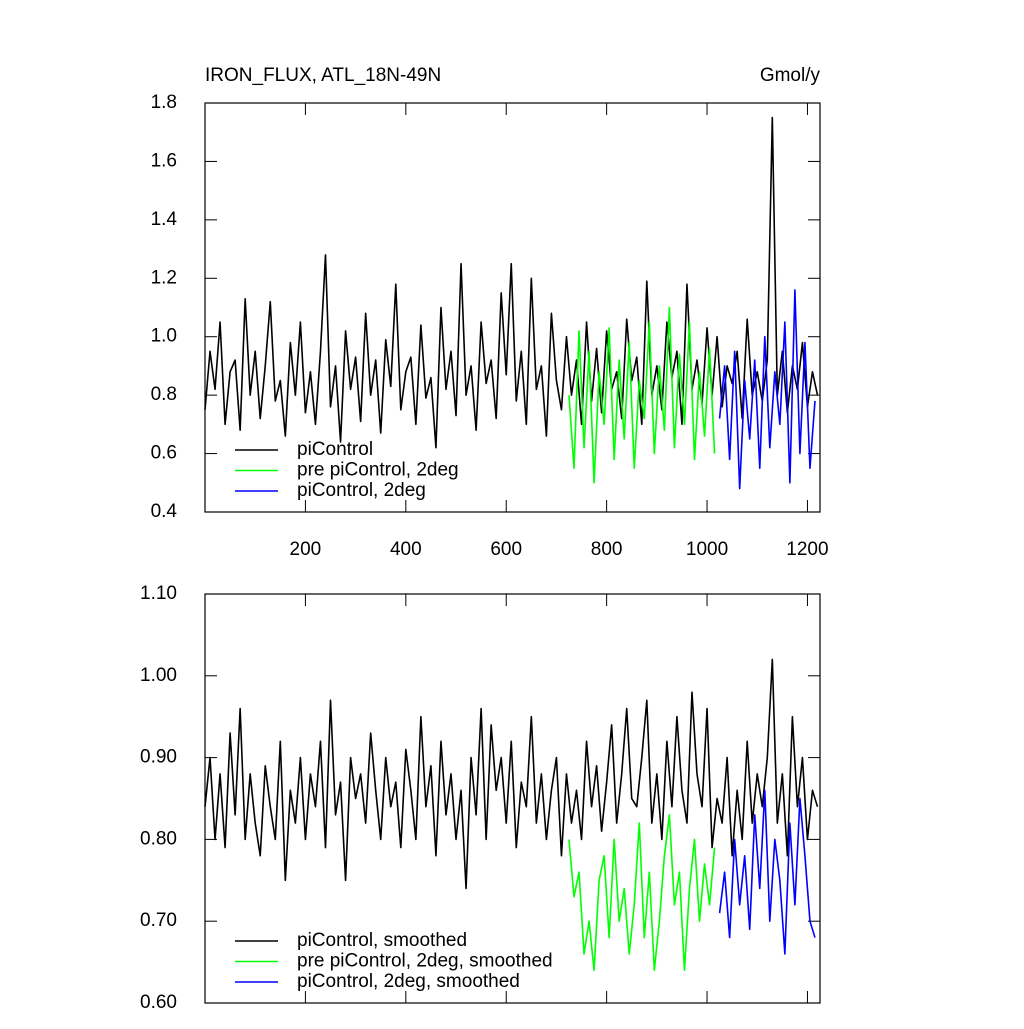 The height and width of the screenshot is (1029, 1024). I want to click on legend-label: pre piControl, 2deg, smoothed, so click(425, 961).